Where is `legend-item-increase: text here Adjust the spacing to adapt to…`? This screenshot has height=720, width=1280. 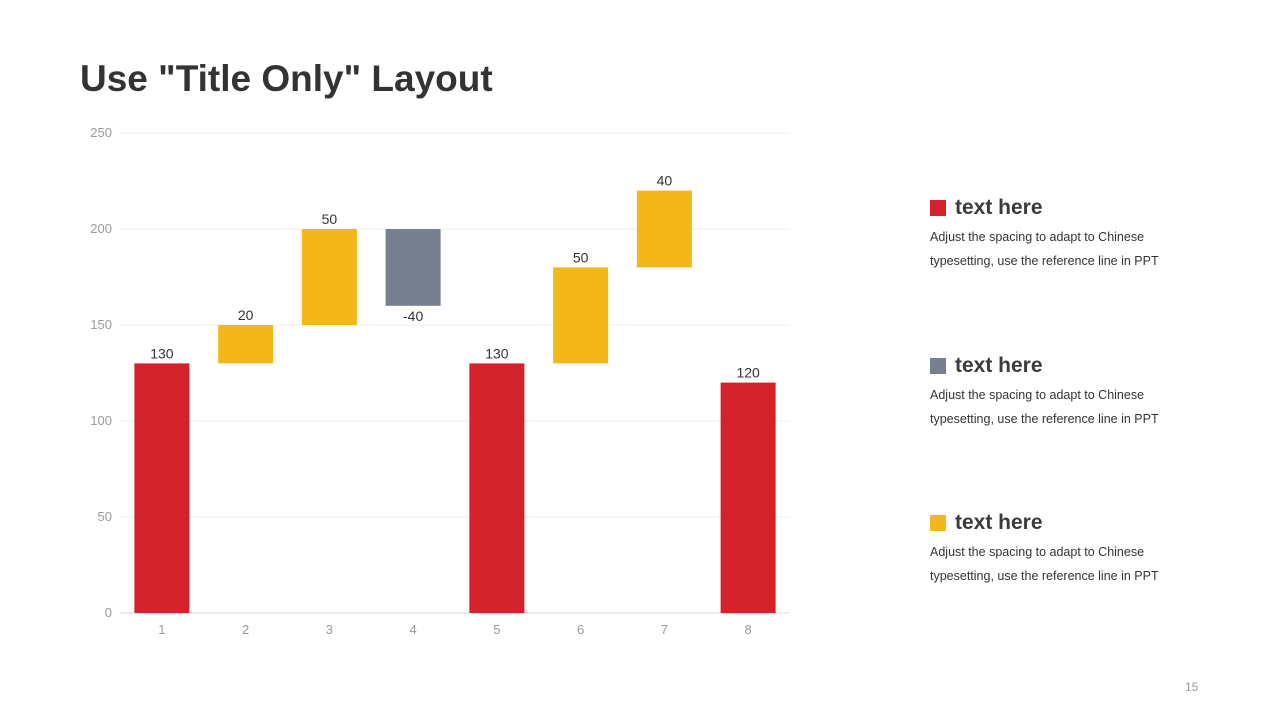
legend-item-increase: text here Adjust the spacing to adapt to… is located at coordinates (1080, 548).